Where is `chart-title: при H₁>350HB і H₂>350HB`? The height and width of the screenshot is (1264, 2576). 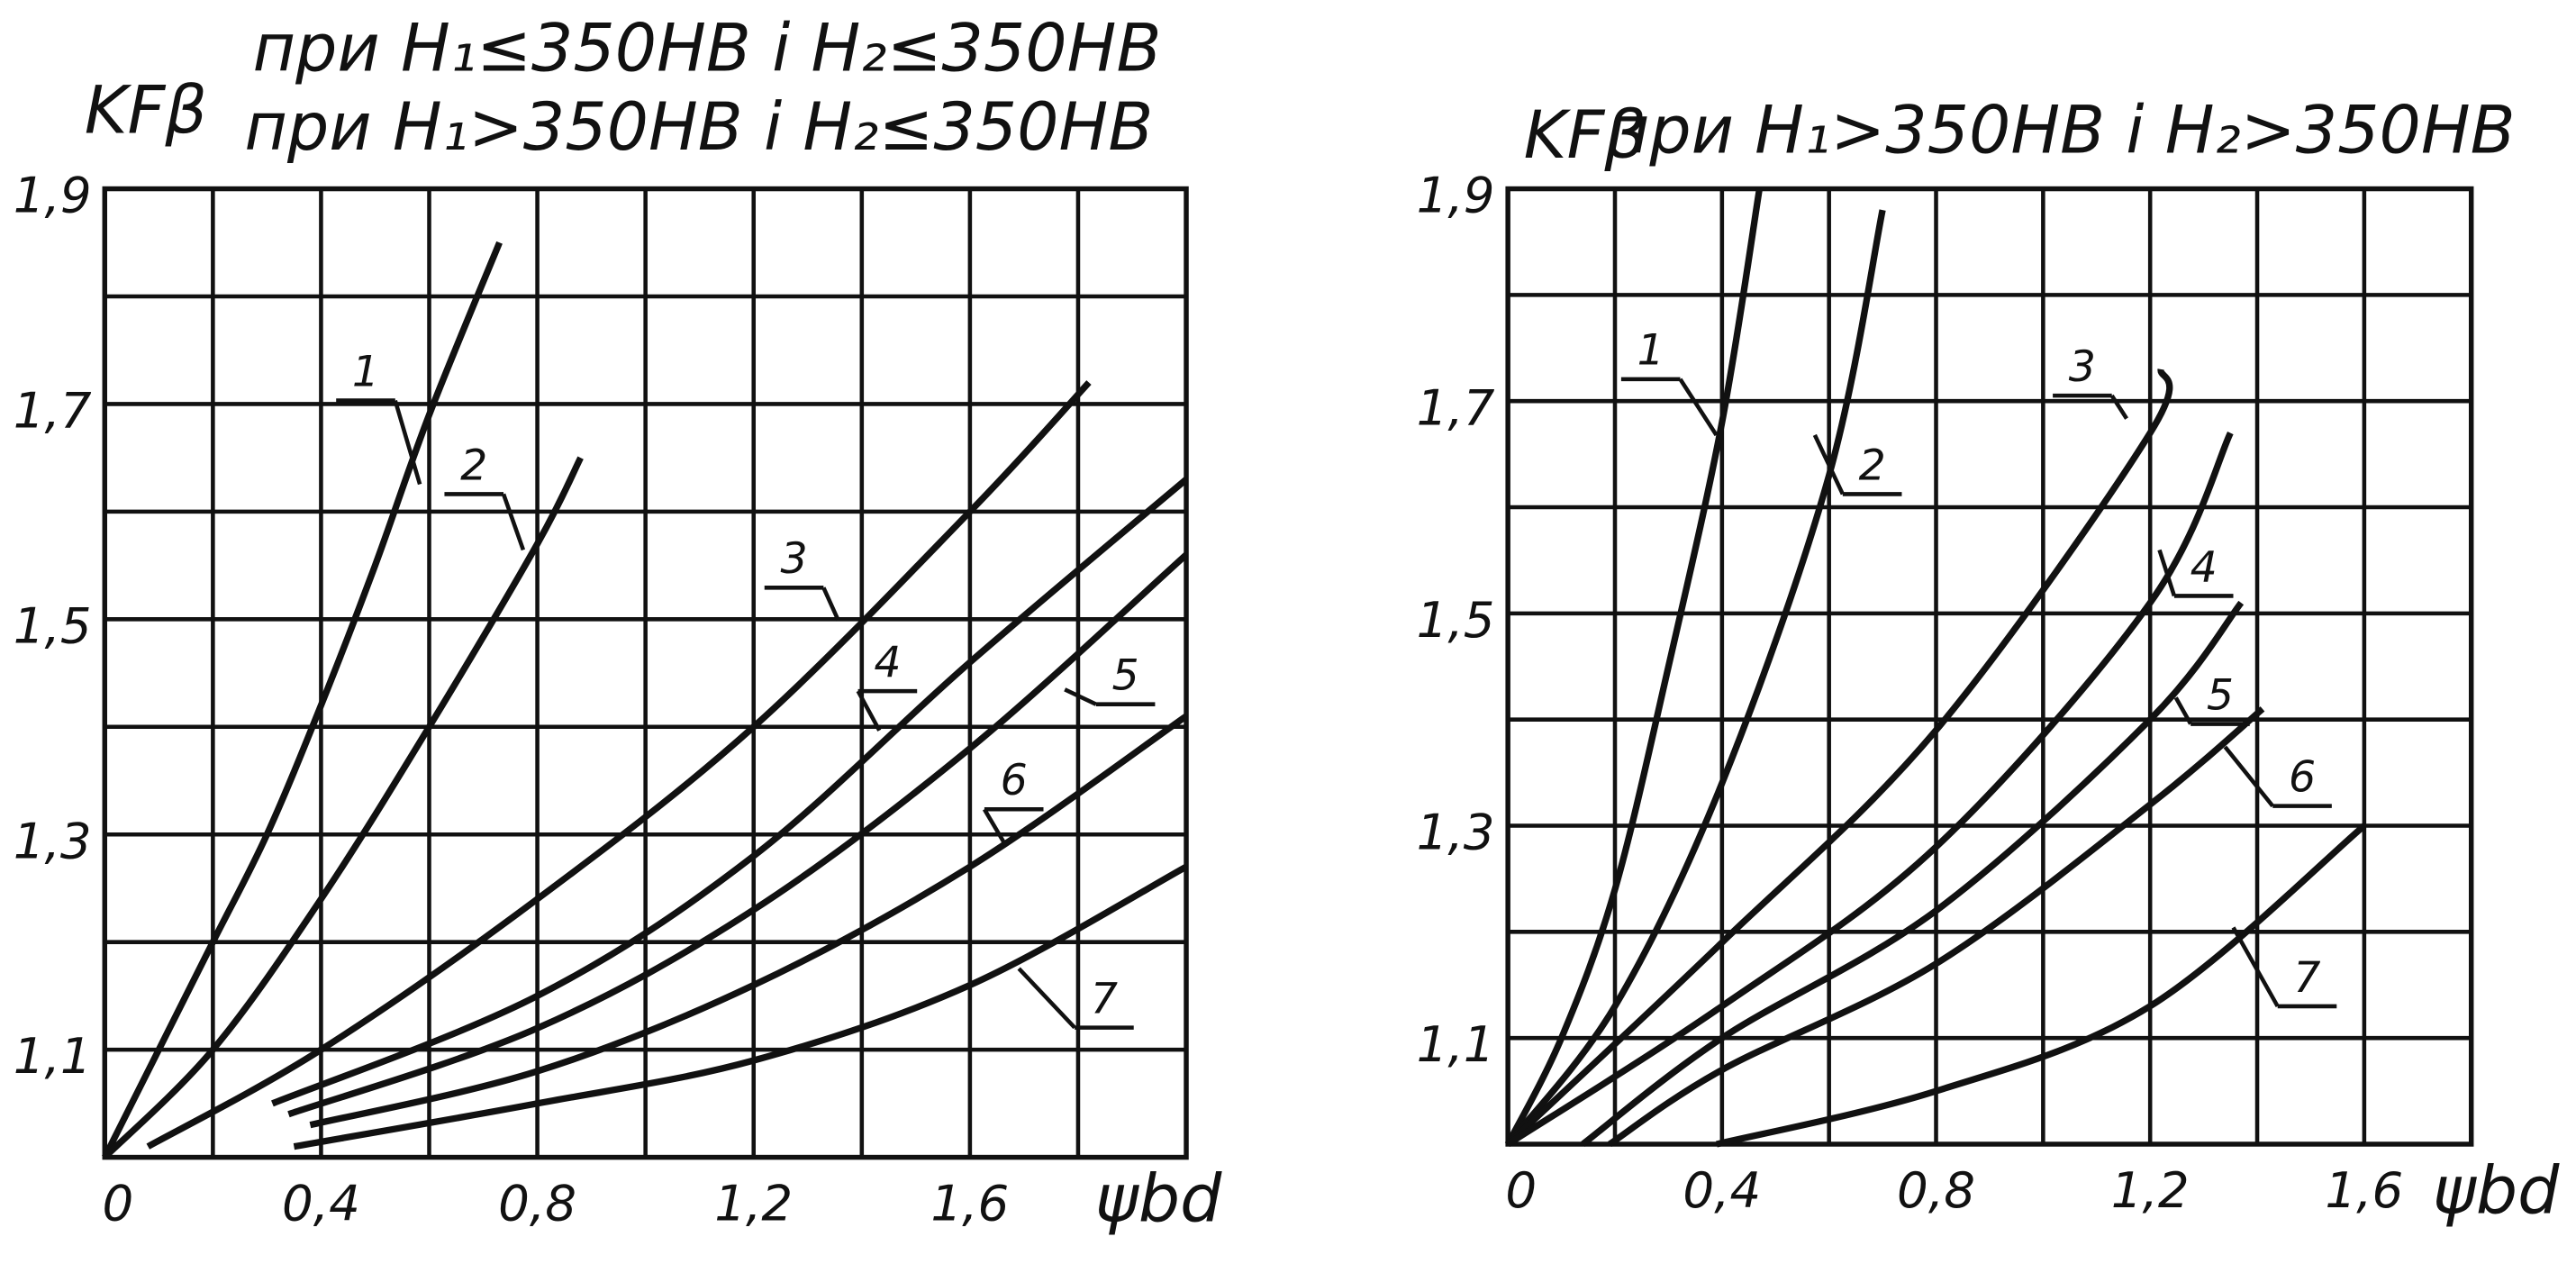
chart-title: при H₁>350HB і H₂>350HB is located at coordinates (2061, 130).